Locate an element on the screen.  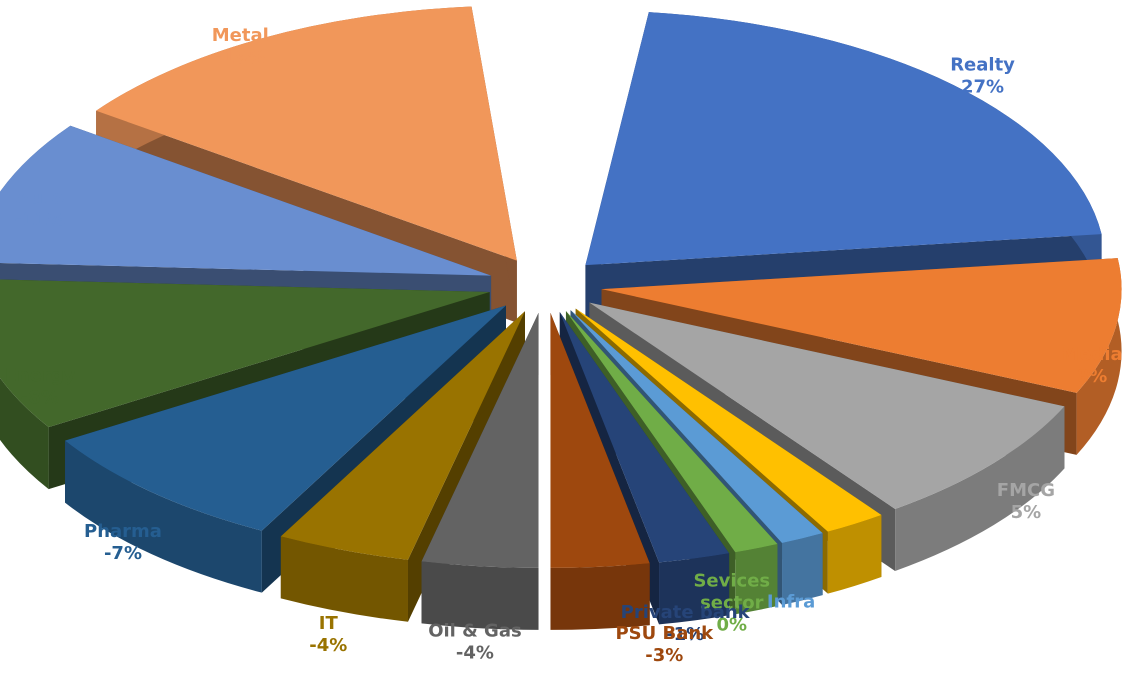
slice-pharma-top is located at coordinates (285, 418).